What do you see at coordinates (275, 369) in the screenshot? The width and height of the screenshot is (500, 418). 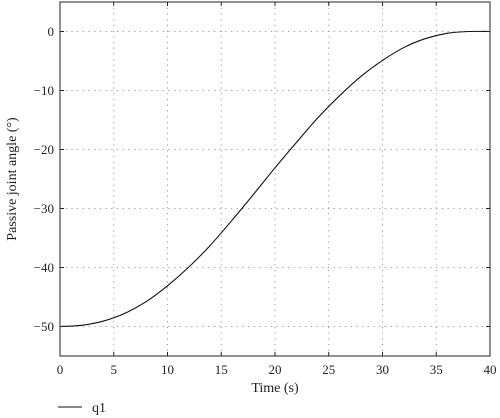 I see `x-tick-label: 20` at bounding box center [275, 369].